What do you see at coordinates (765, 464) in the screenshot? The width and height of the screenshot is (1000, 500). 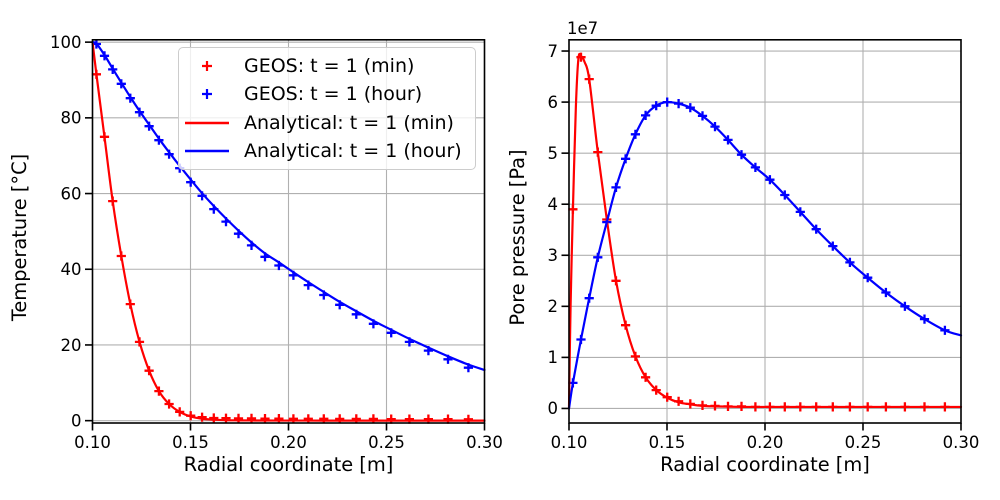 I see `right-x-axis-title: Radial coordinate [m]` at bounding box center [765, 464].